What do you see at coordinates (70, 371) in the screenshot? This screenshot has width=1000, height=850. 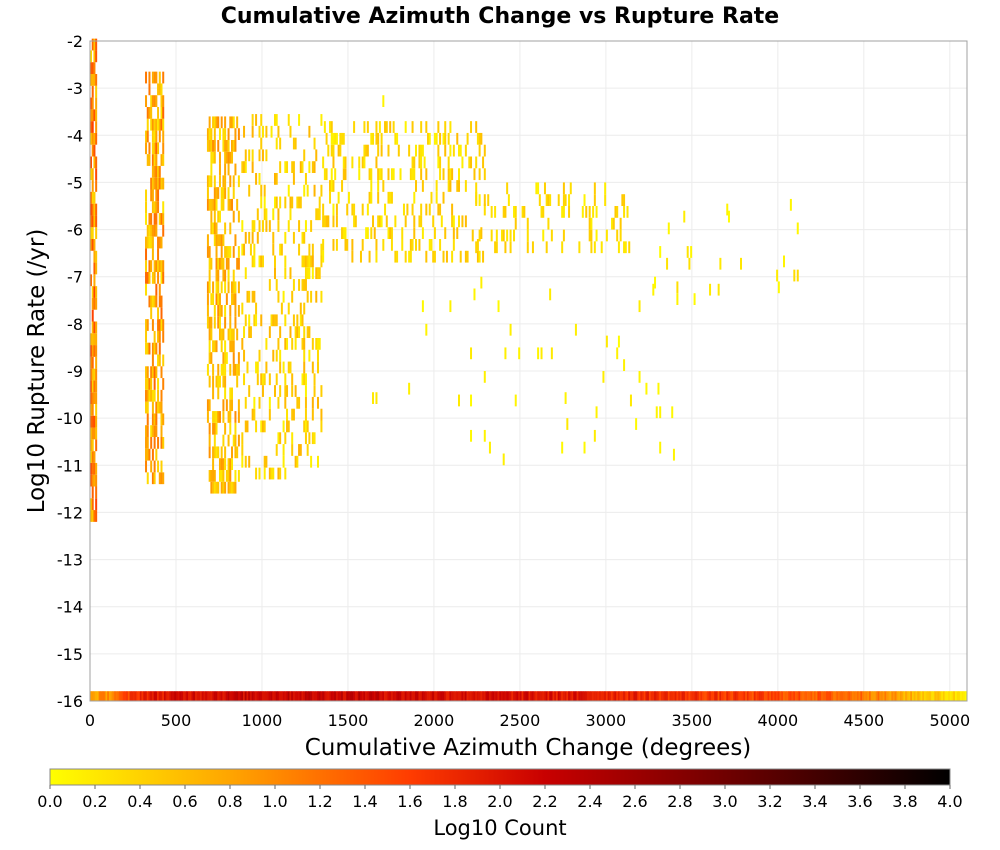 I see `y-axis-ticks: -2-3-4-5-6-7-8-9-10-11-12-13-14-15-16` at bounding box center [70, 371].